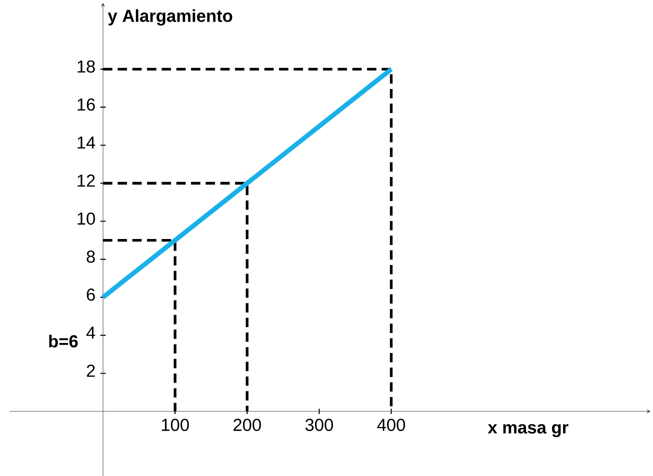  I want to click on y-tick-label: 16, so click(86, 104).